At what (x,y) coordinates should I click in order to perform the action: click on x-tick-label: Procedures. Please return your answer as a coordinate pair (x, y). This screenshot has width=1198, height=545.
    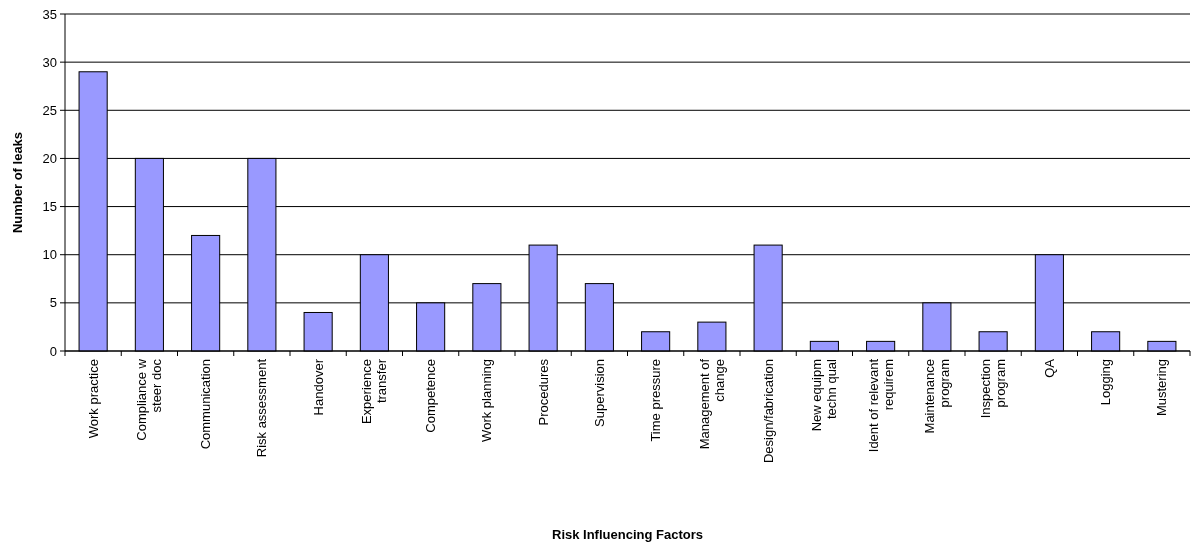
    Looking at the image, I should click on (543, 392).